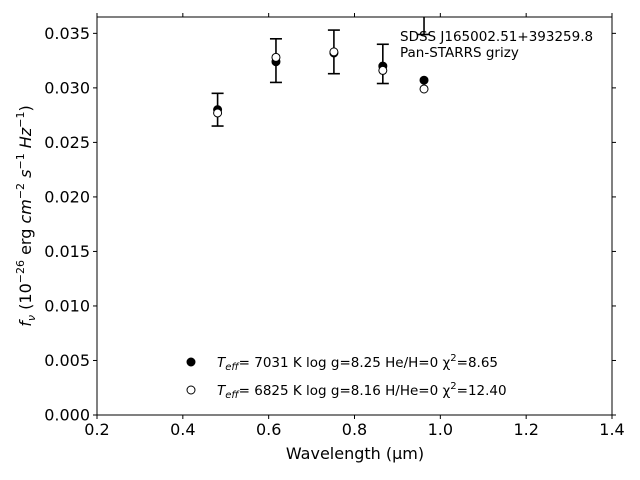 The width and height of the screenshot is (640, 480). What do you see at coordinates (496, 37) in the screenshot?
I see `annotation-line-1: SDSS J165002.51+393259.8` at bounding box center [496, 37].